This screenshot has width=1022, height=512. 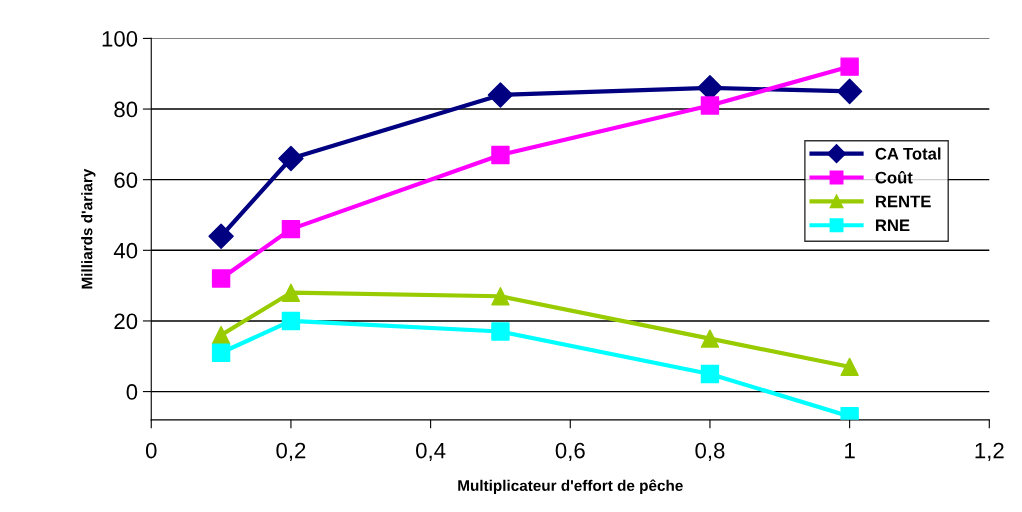 I want to click on y-tick-label: 100, so click(x=120, y=38).